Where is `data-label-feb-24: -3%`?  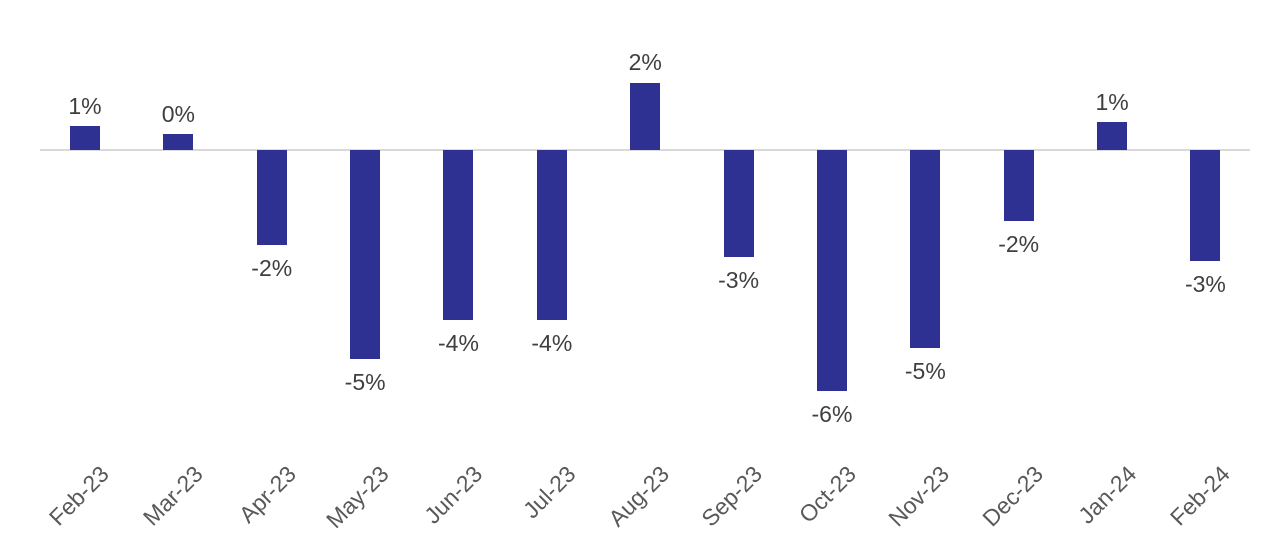 data-label-feb-24: -3% is located at coordinates (1205, 283).